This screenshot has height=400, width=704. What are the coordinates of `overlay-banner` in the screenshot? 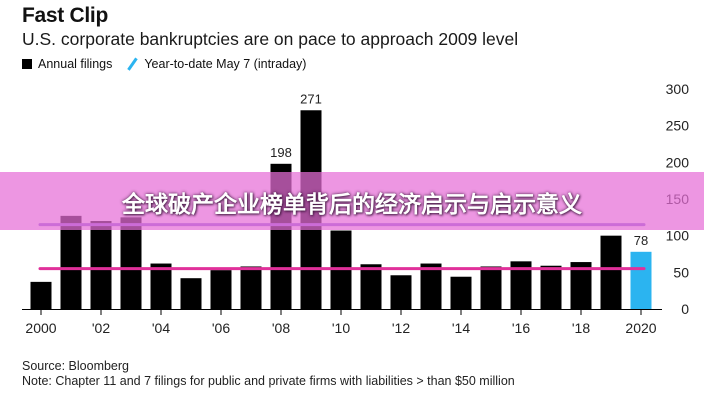 It's located at (352, 201).